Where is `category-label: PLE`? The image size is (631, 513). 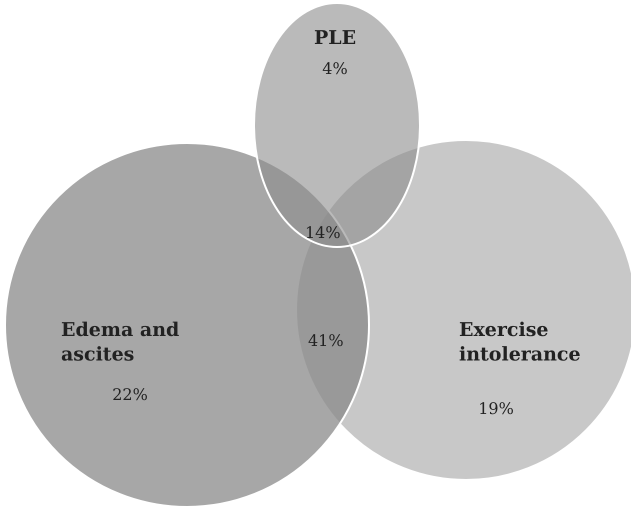 category-label: PLE is located at coordinates (335, 38).